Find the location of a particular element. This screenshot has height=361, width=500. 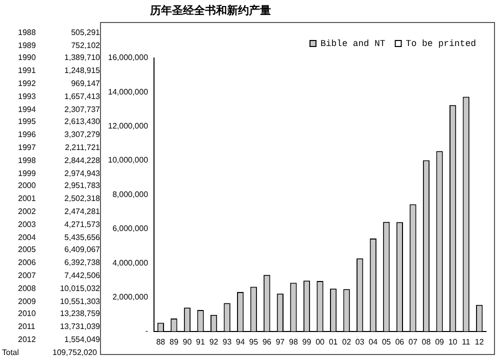

text: 2008 is located at coordinates (27, 288).